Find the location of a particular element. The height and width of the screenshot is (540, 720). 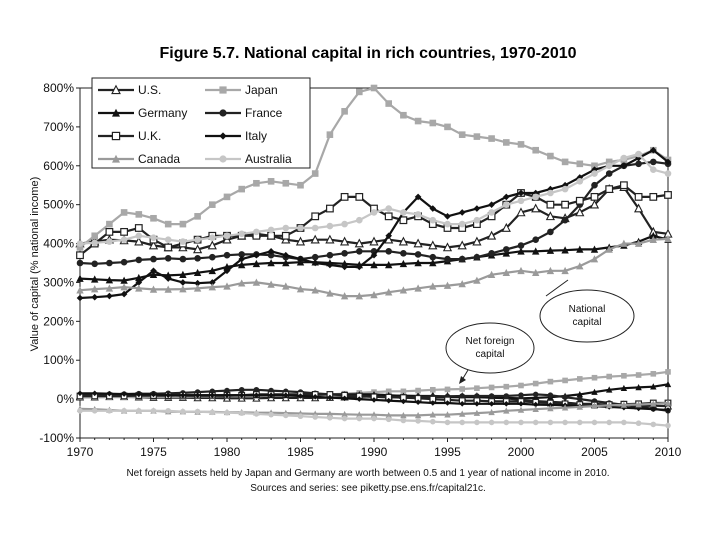

national-capital-callout-pointer is located at coordinates (557, 288).